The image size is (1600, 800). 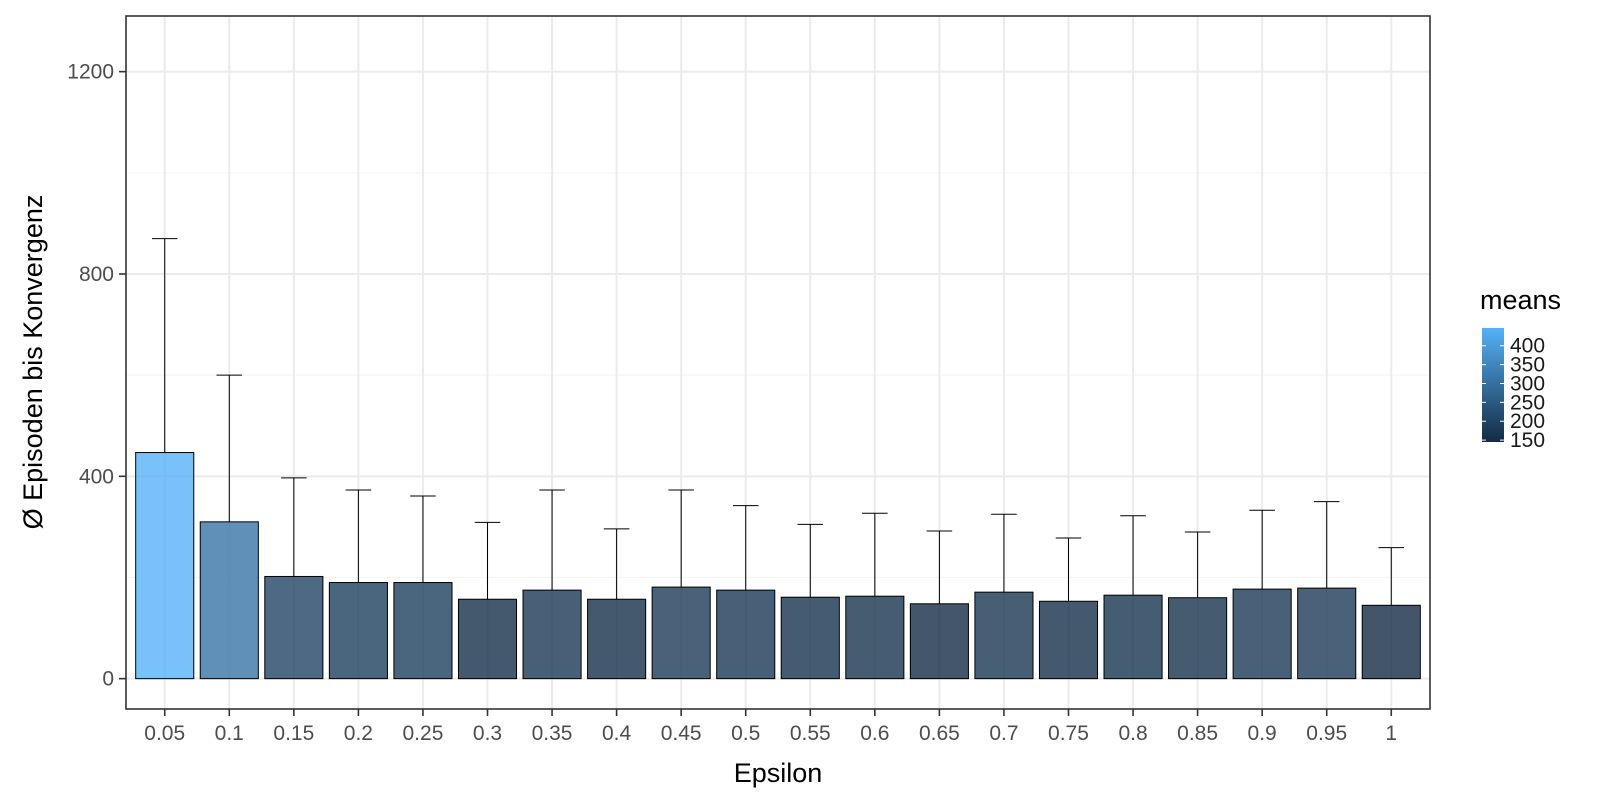 What do you see at coordinates (1262, 733) in the screenshot?
I see `x-tick-label: 0.9` at bounding box center [1262, 733].